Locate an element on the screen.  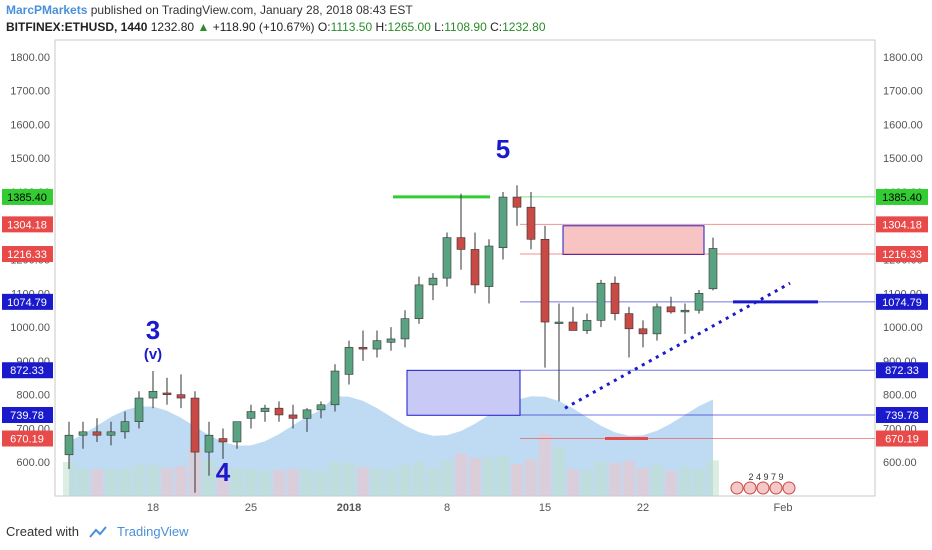
price-tag-right-label: 872.33 is located at coordinates (902, 371).